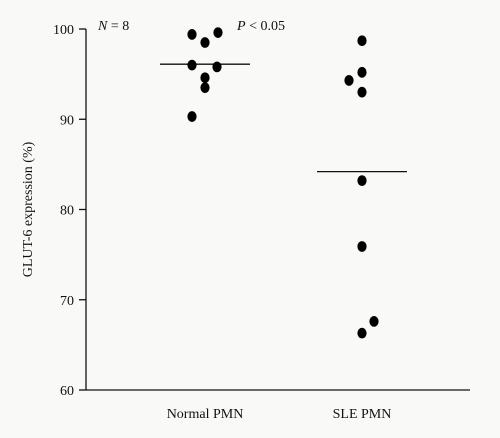  I want to click on y-tick-label: 100, so click(63, 30).